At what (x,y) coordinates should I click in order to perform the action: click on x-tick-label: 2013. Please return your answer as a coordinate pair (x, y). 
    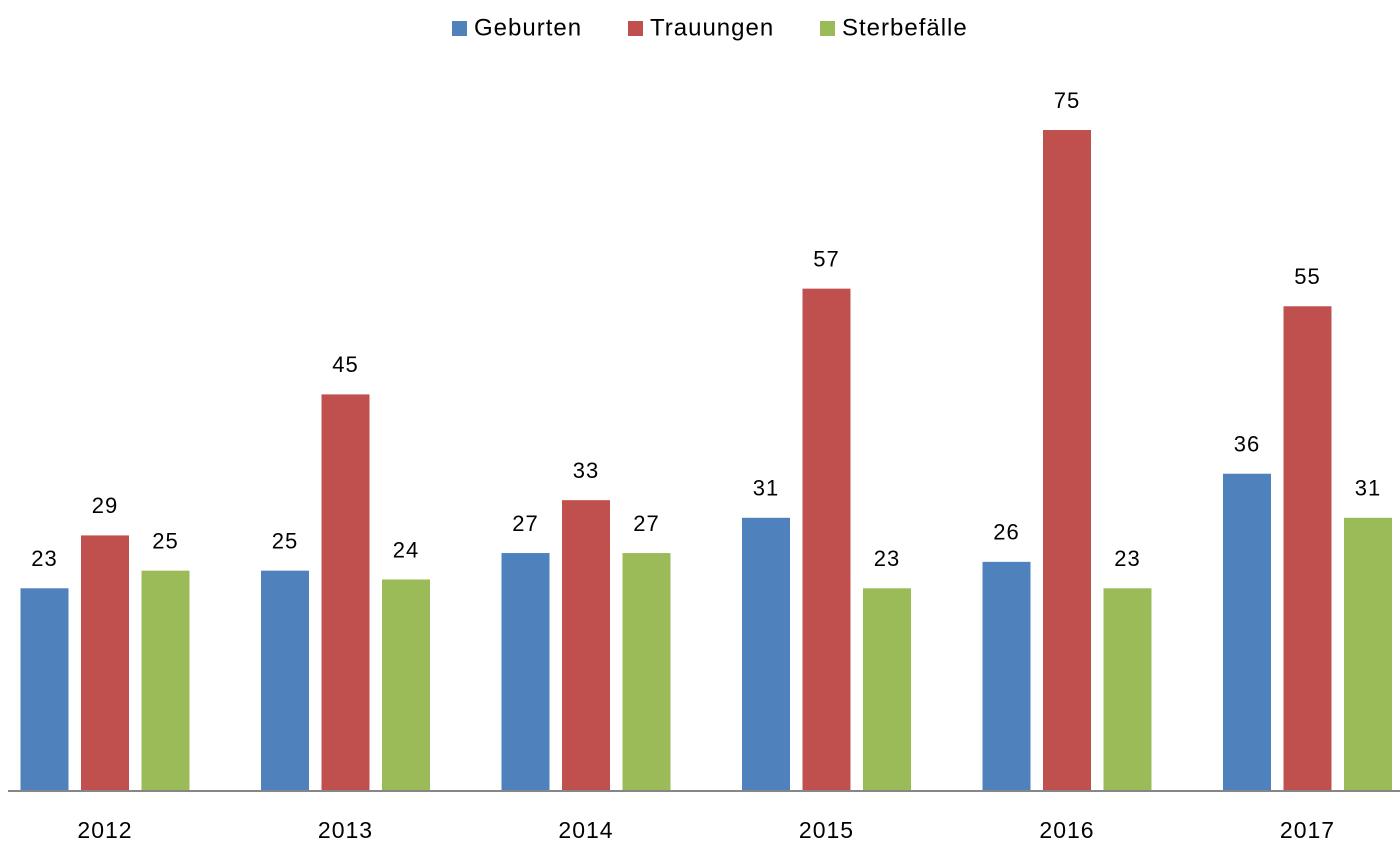
    Looking at the image, I should click on (345, 830).